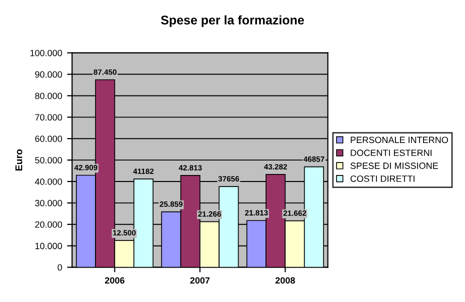 This screenshot has width=465, height=302. Describe the element at coordinates (391, 153) in the screenshot. I see `legend-label: DOCENTI ESTERNI` at that location.